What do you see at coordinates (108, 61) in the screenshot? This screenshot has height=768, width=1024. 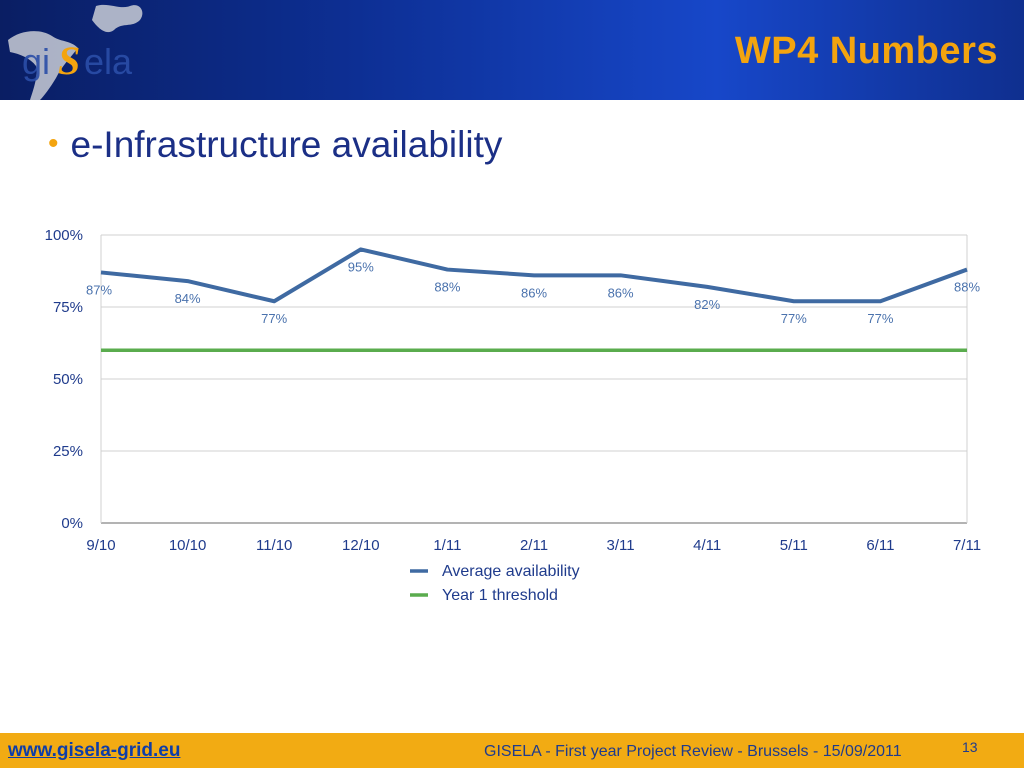 I see `svg-text: ela` at bounding box center [108, 61].